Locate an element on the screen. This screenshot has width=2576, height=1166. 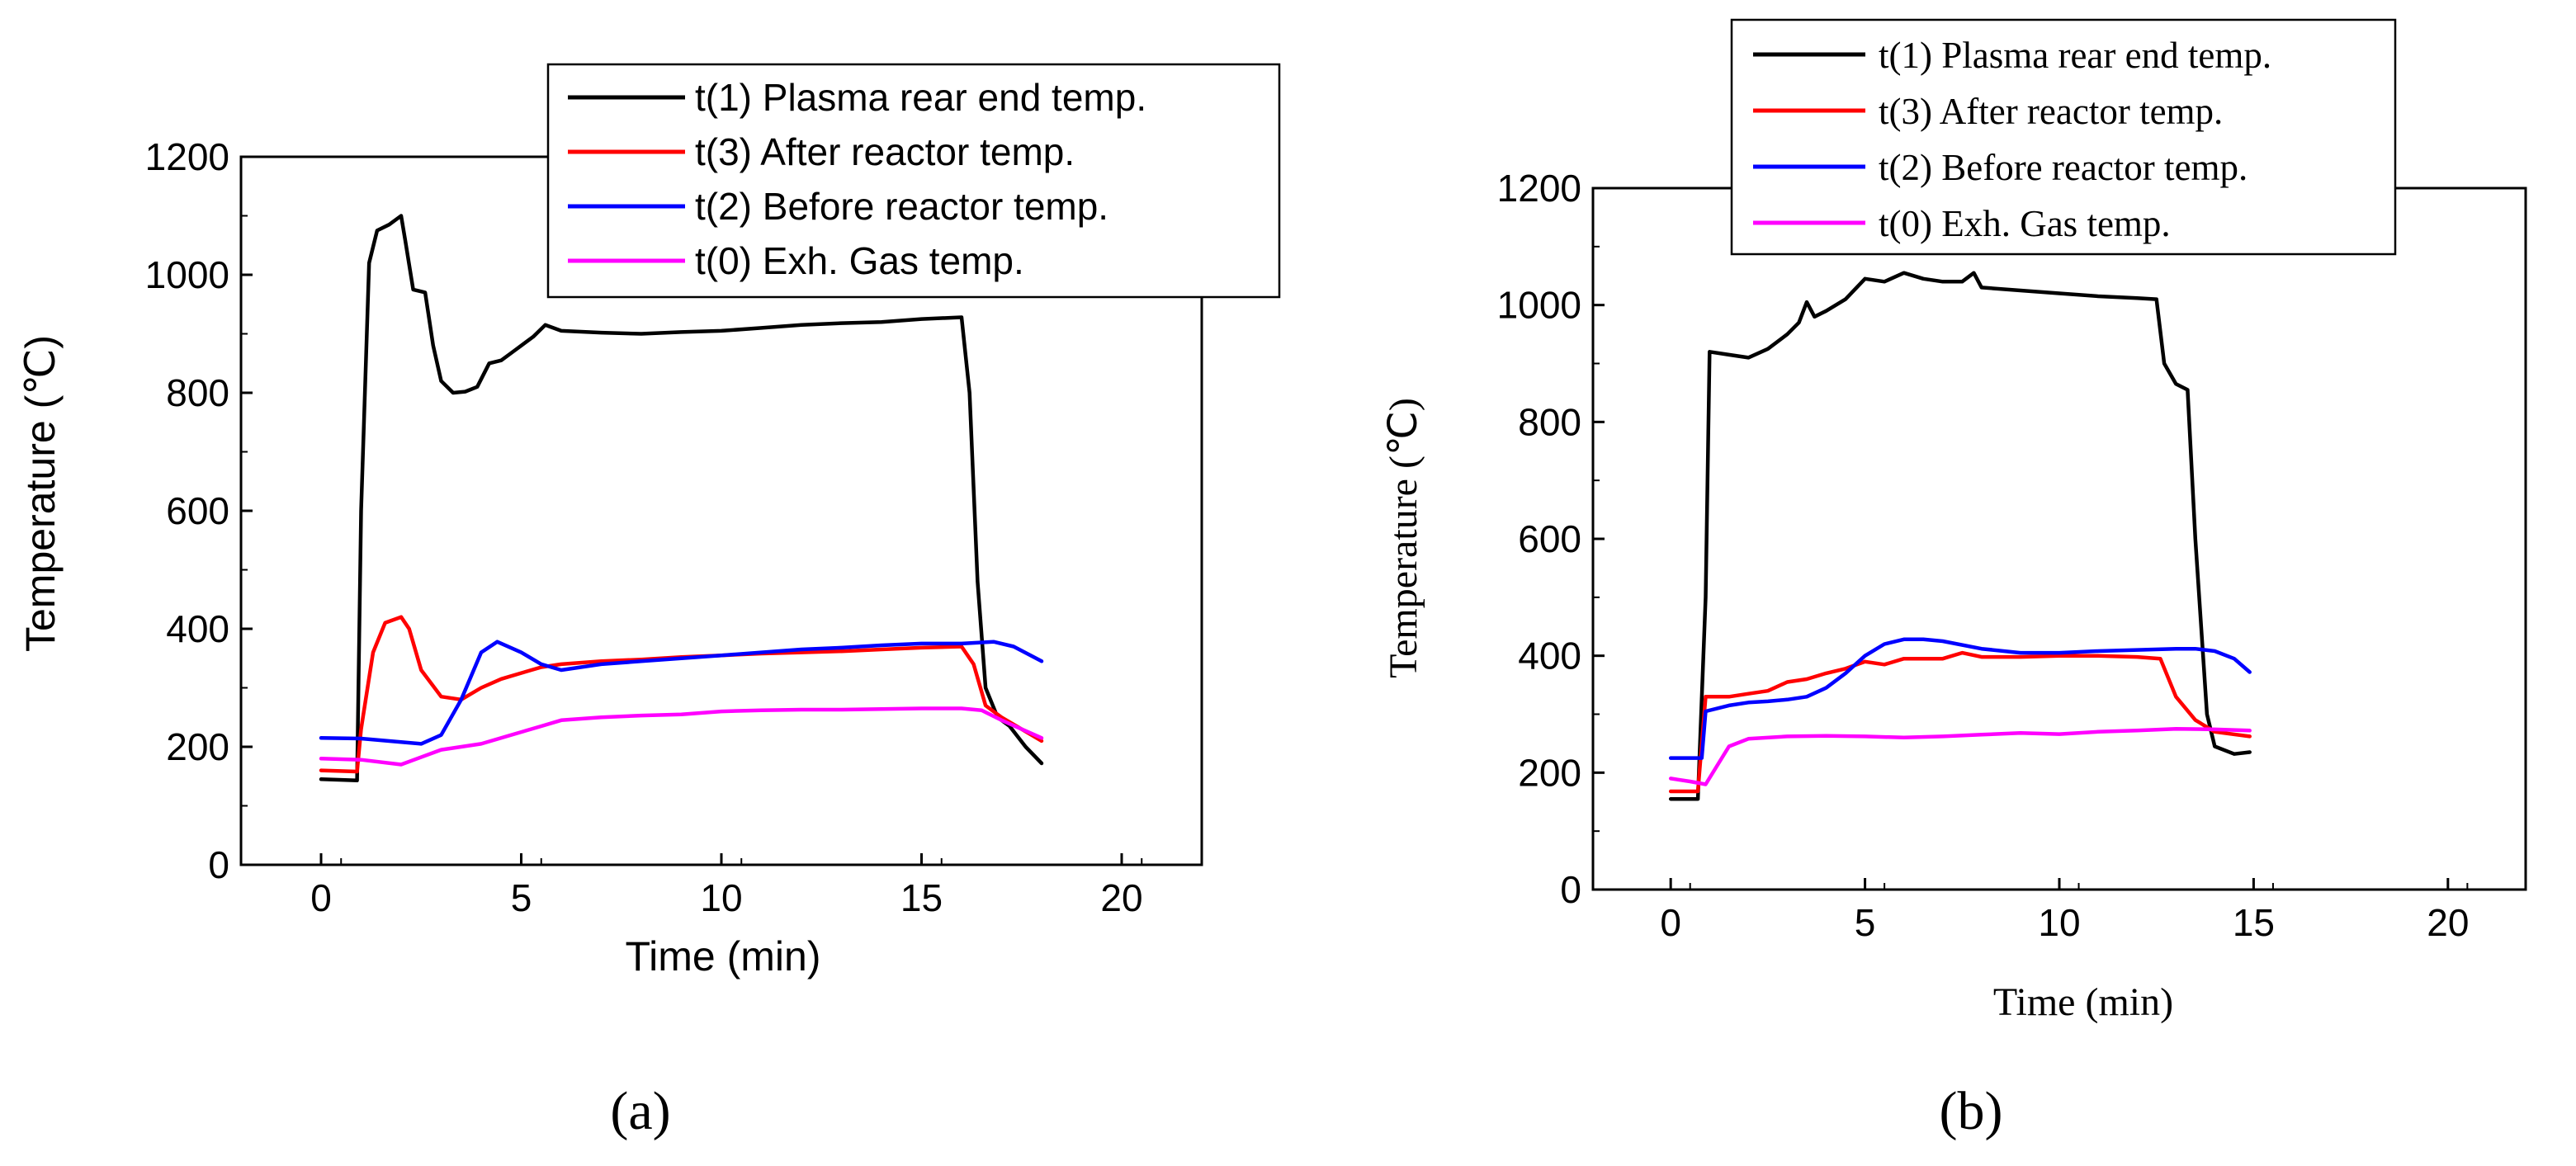
series-line-t0-a is located at coordinates (681, 736).